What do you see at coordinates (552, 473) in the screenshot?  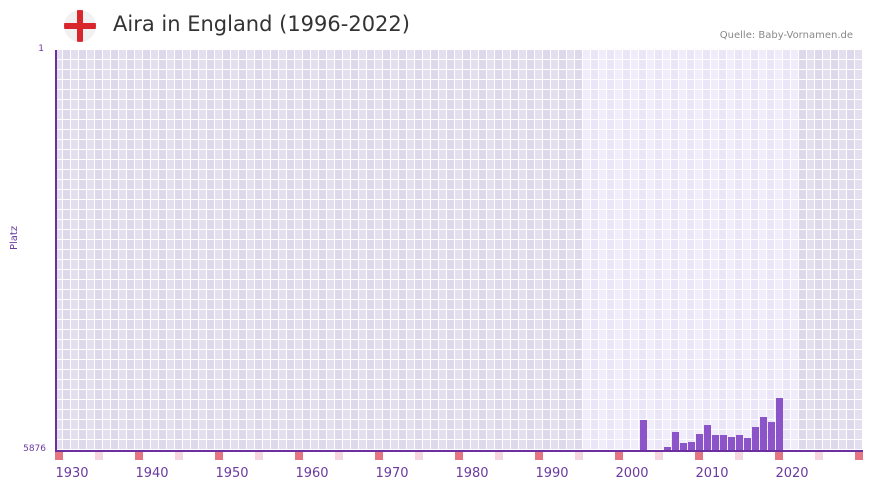 I see `x-tick-label: 1990` at bounding box center [552, 473].